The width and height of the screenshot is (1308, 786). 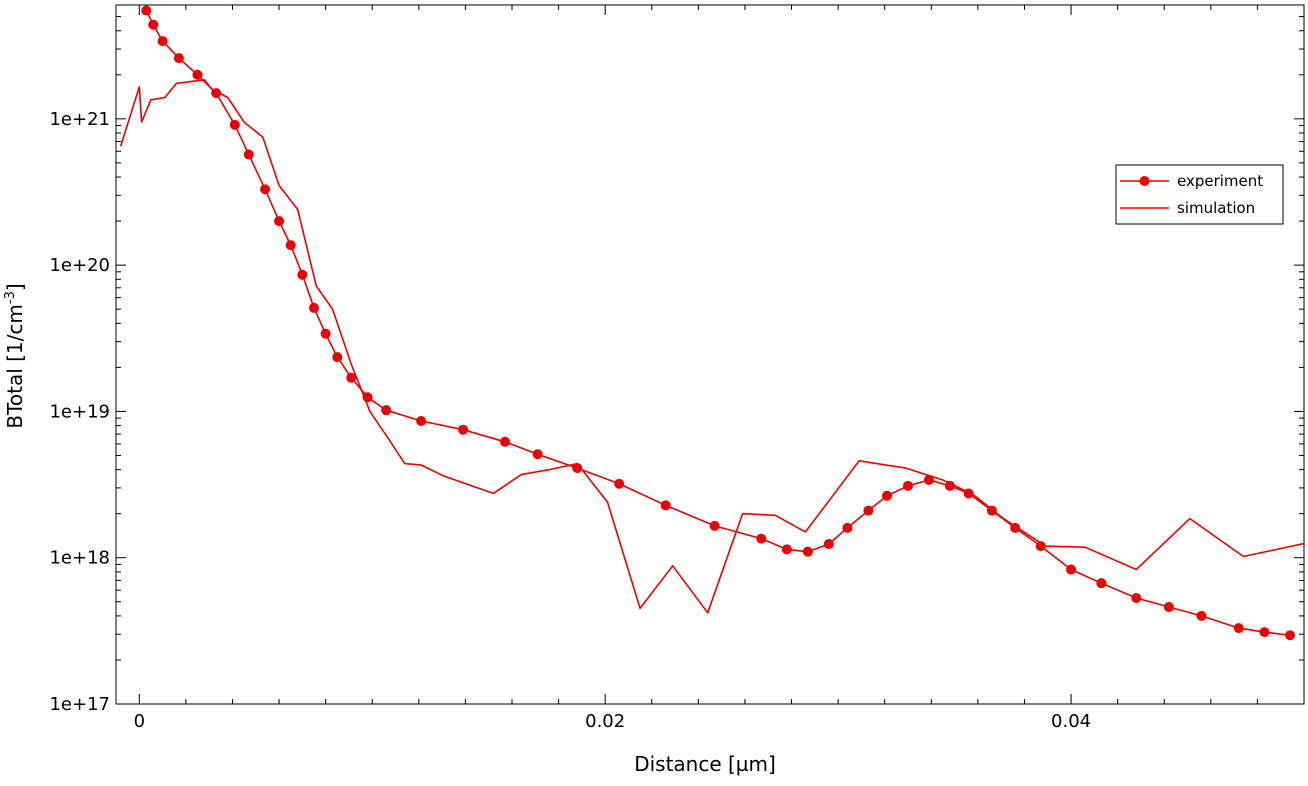 I want to click on y-tick-label: 1e+21, so click(x=79, y=119).